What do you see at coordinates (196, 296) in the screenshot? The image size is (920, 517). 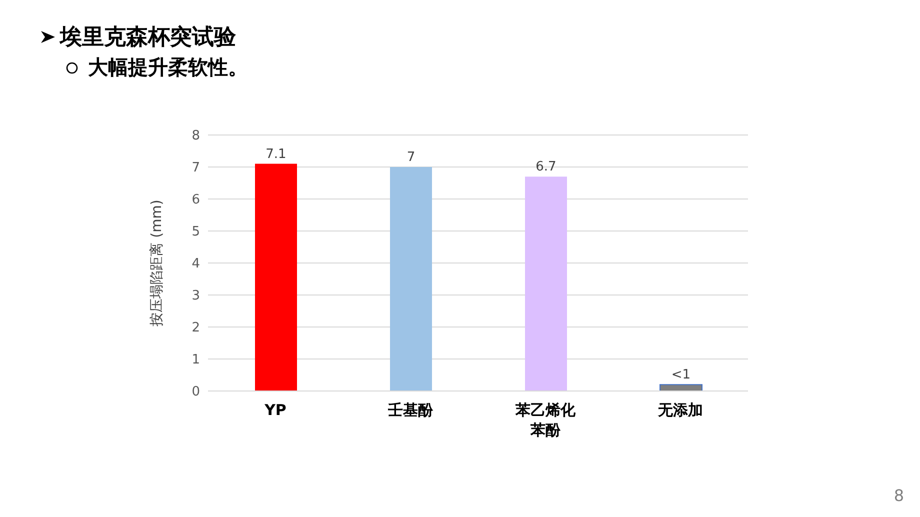 I see `y-tick-label: 3` at bounding box center [196, 296].